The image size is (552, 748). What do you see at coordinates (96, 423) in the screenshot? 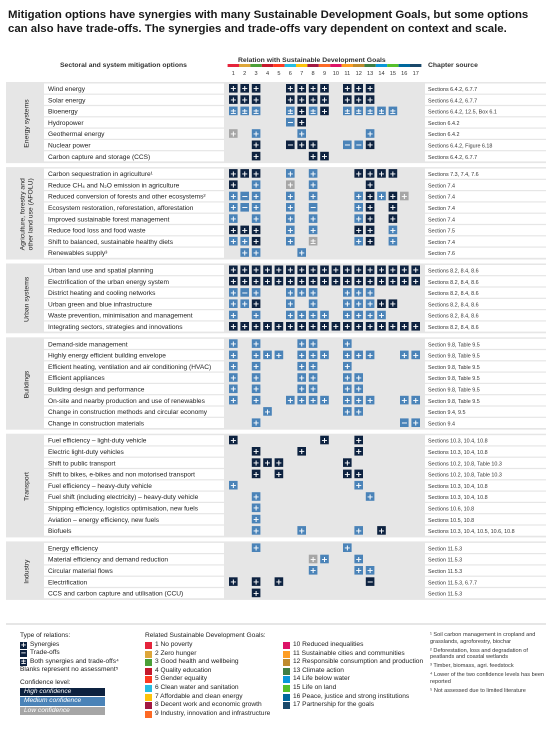
I see `option-label: Change in construction materials` at bounding box center [96, 423].